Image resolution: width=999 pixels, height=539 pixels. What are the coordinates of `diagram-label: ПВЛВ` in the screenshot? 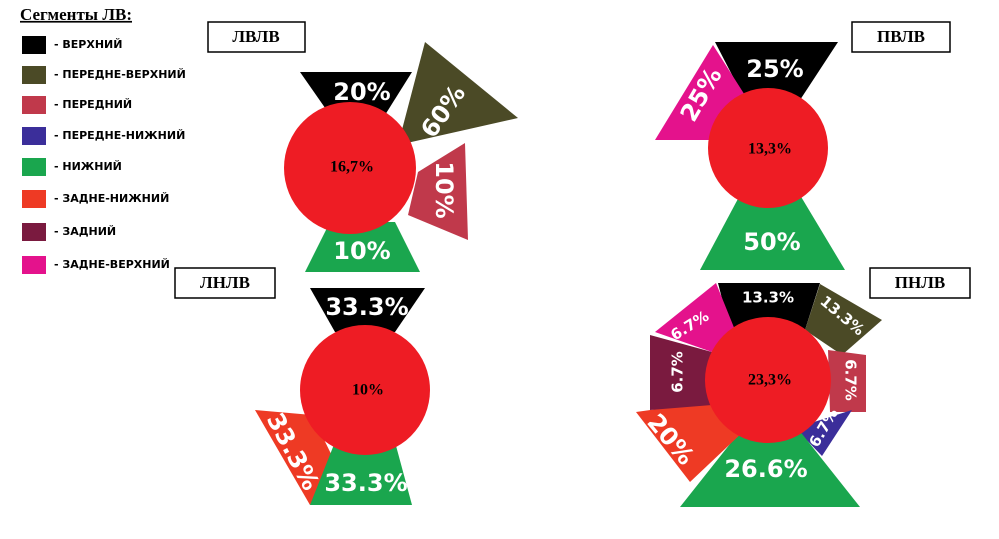 It's located at (901, 36).